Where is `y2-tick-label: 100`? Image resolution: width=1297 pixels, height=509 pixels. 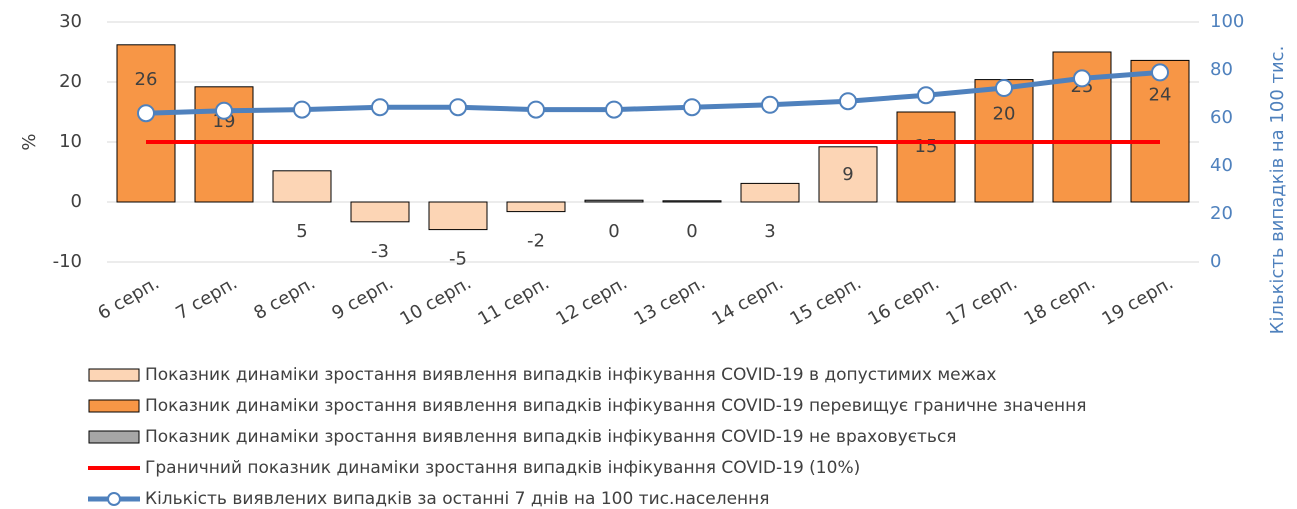
y2-tick-label: 100 is located at coordinates (1227, 21).